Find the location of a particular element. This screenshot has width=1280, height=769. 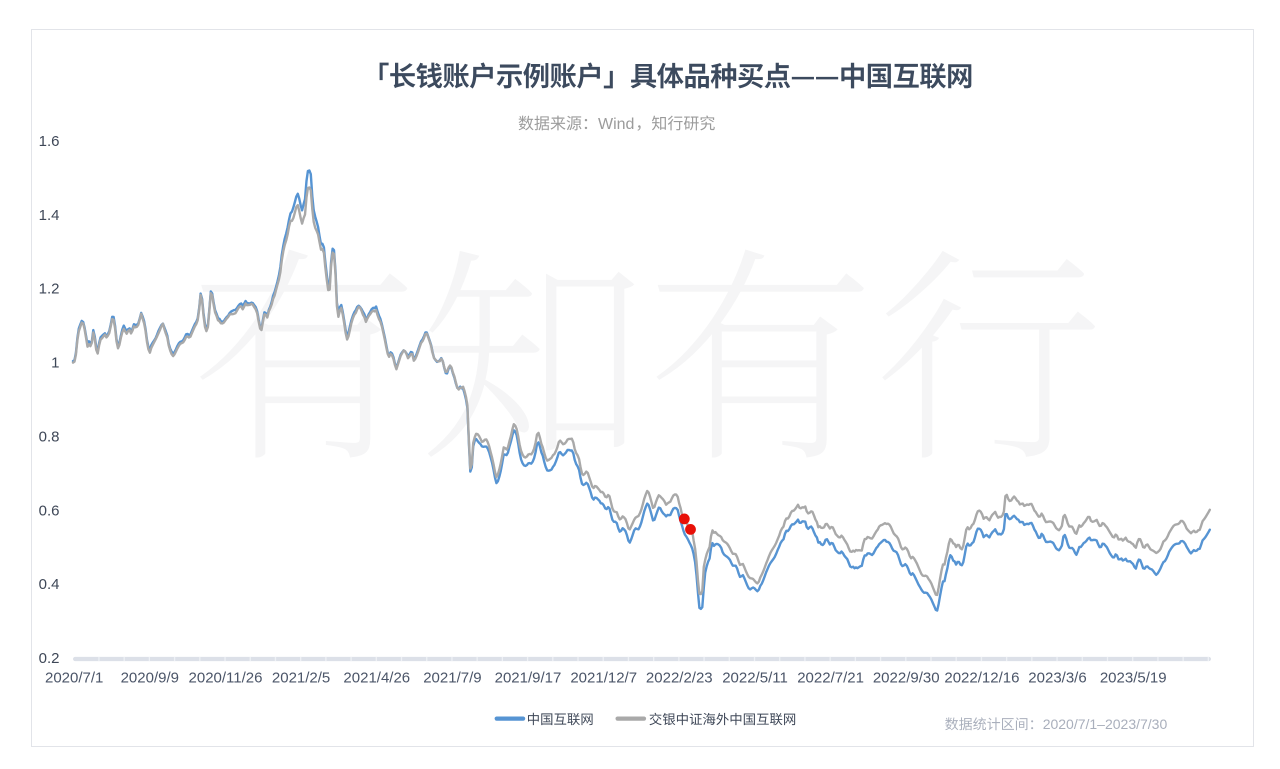

svg-text: Wind is located at coordinates (616, 124).